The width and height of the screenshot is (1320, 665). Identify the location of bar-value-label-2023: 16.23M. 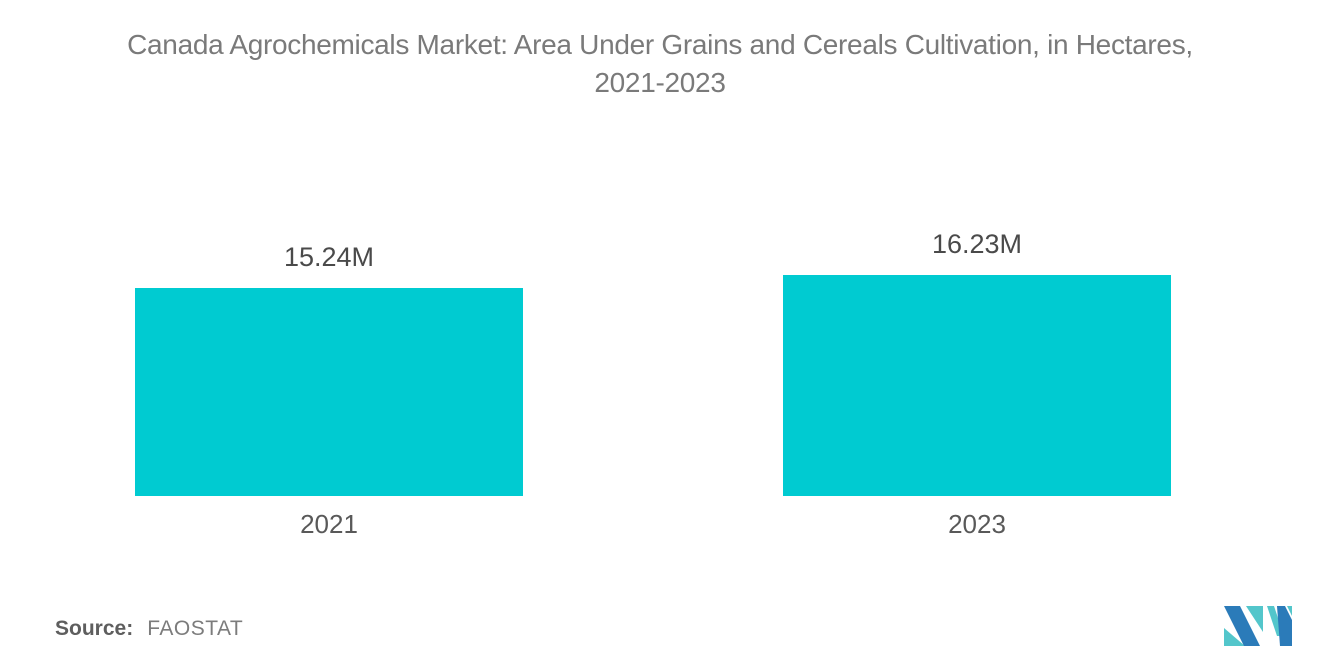
(977, 244).